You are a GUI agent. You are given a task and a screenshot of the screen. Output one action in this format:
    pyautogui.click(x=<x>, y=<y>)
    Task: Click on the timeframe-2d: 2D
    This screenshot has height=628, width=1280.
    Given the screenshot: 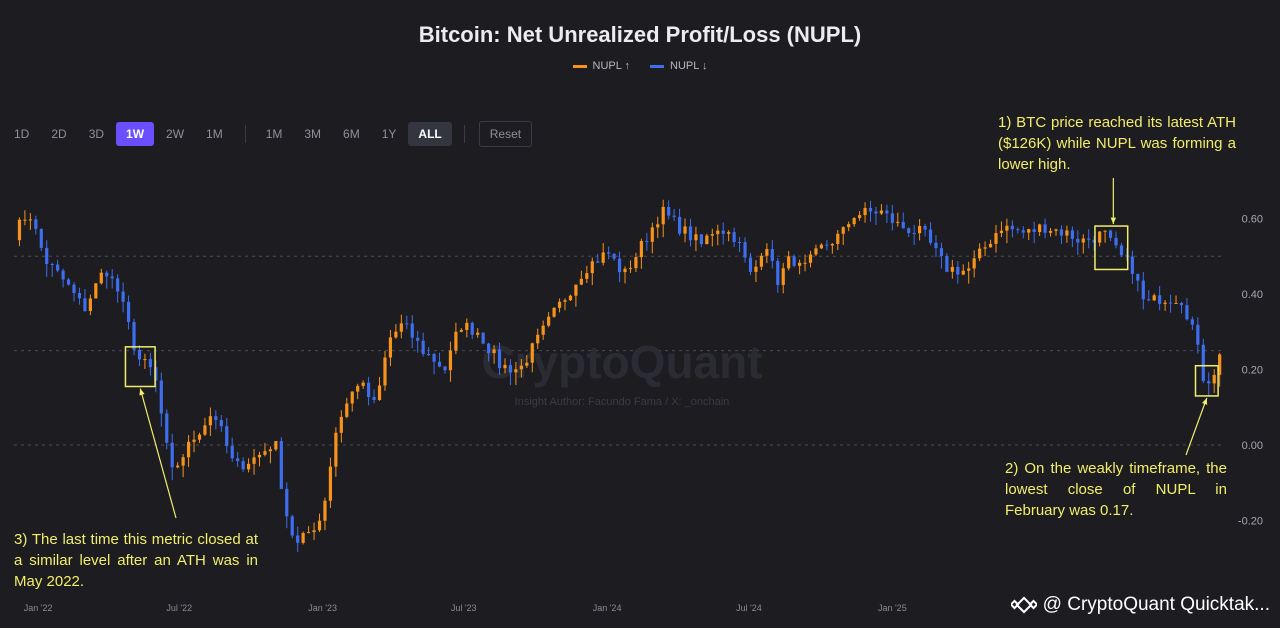 What is the action you would take?
    pyautogui.click(x=59, y=134)
    